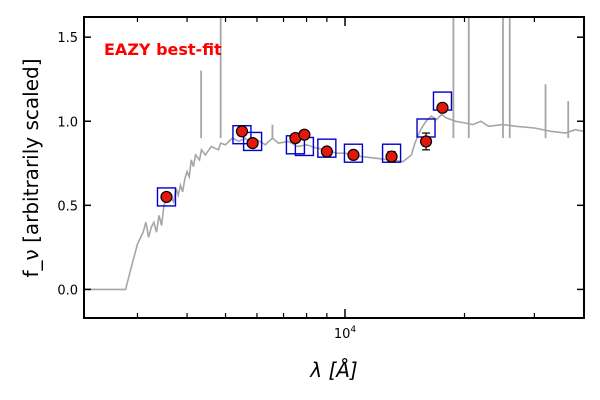 This screenshot has height=400, width=600. Describe the element at coordinates (67, 206) in the screenshot. I see `y-tick-label: 0.5` at that location.